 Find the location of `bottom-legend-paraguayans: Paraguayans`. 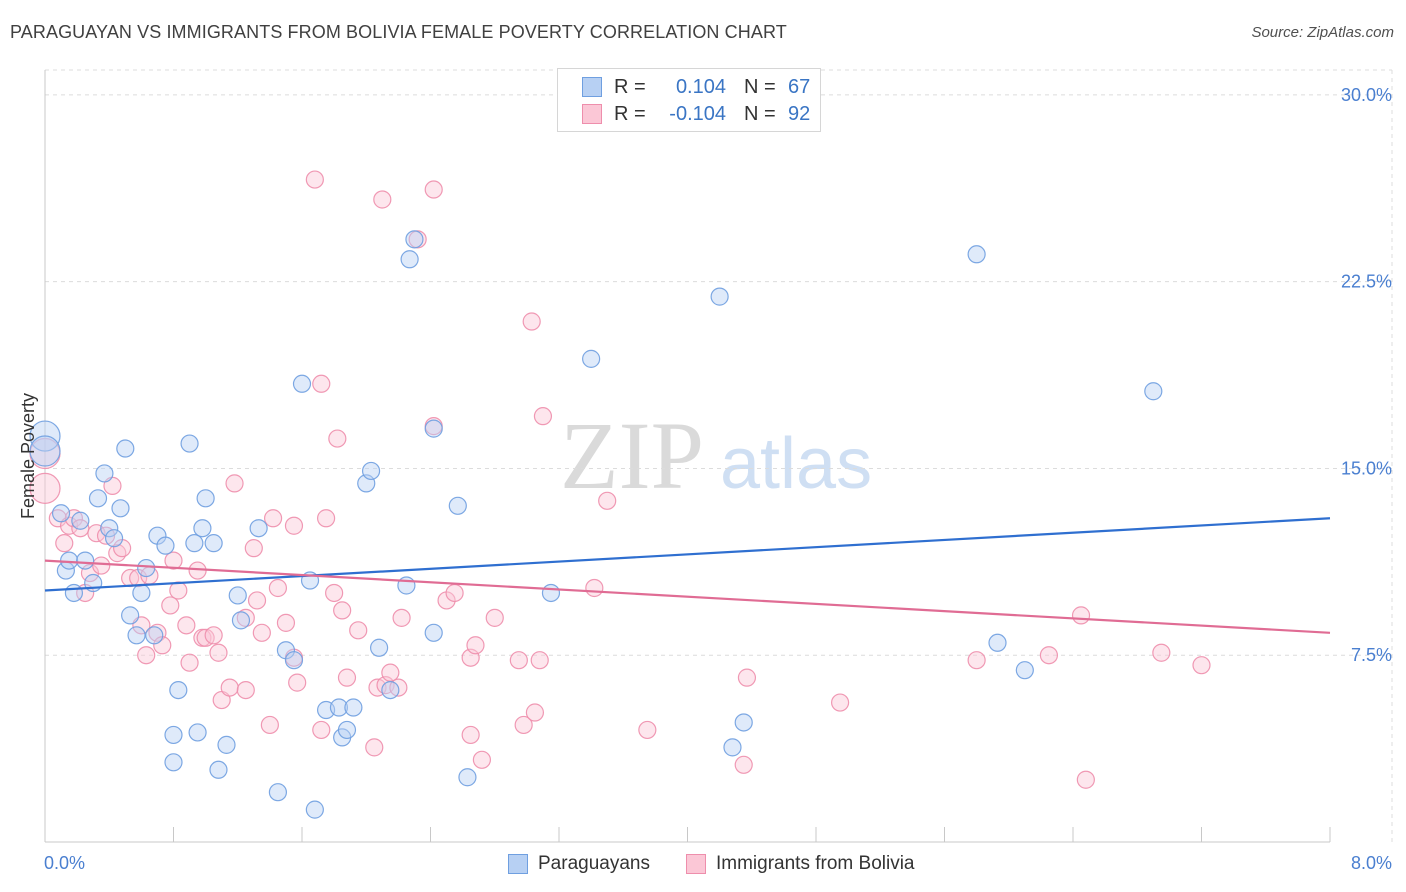

bottom-legend-paraguayans: Paraguayans is located at coordinates (579, 864).